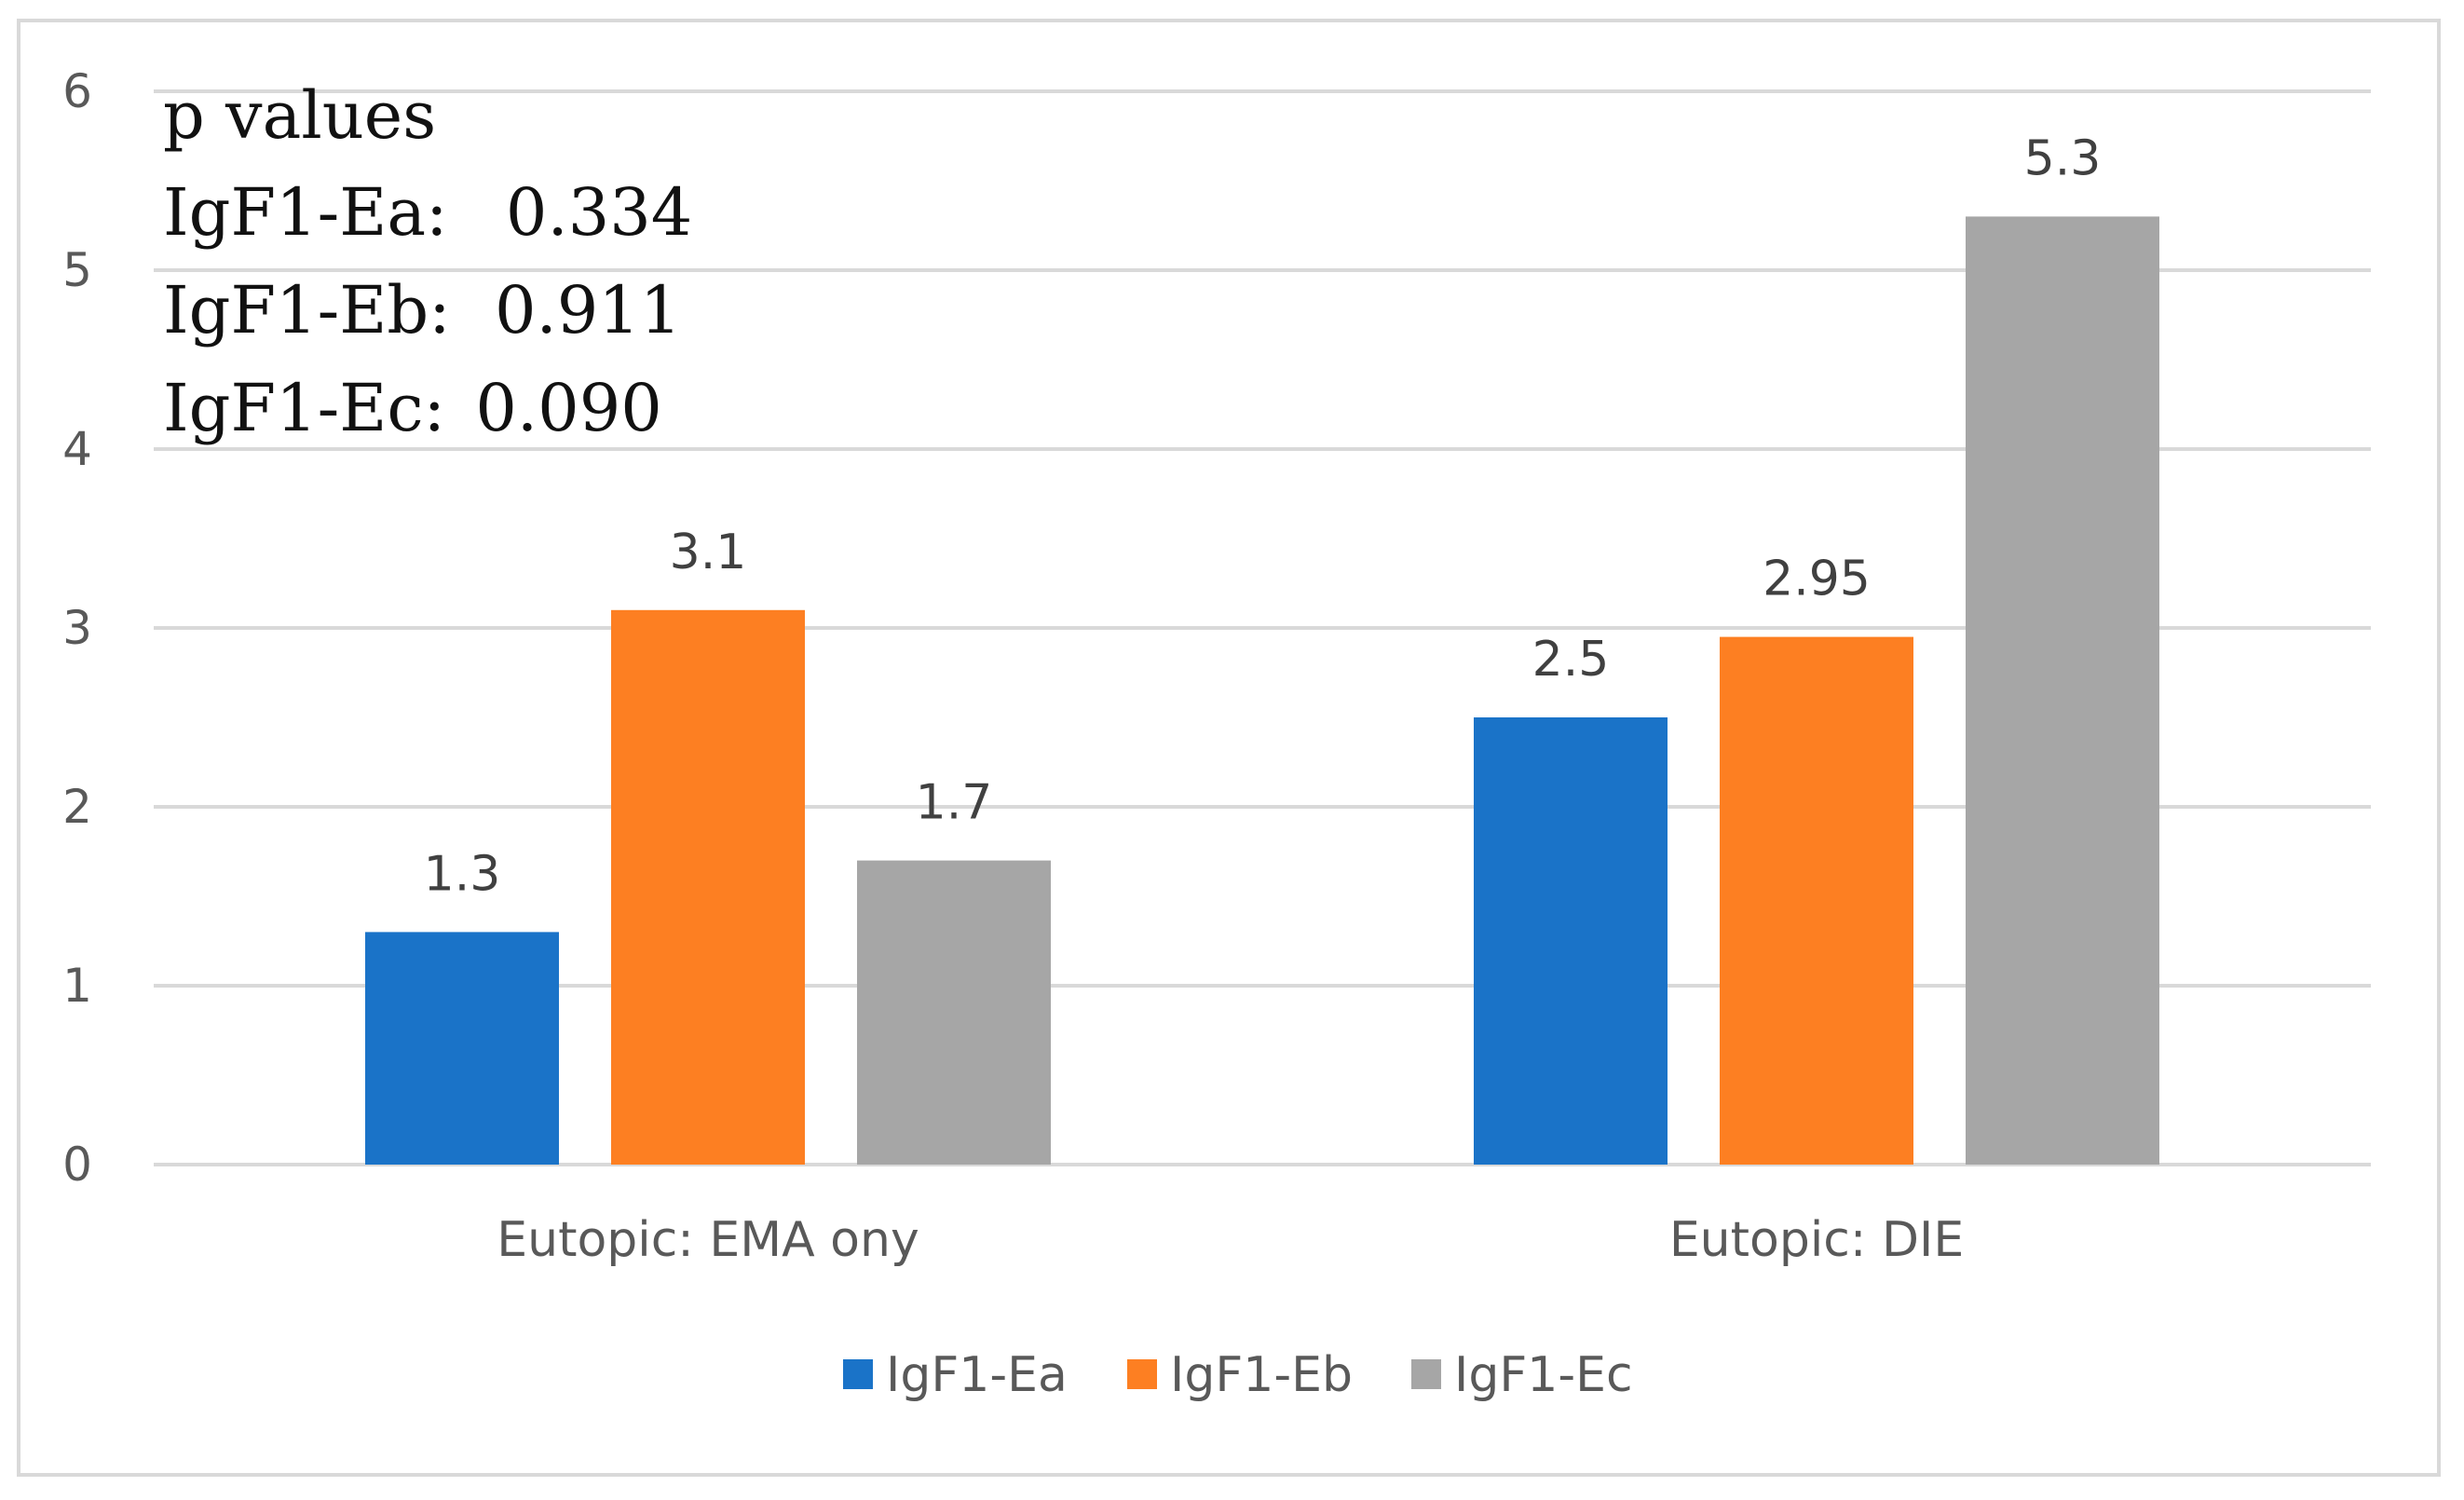 This screenshot has width=2464, height=1500. What do you see at coordinates (1230, 1240) in the screenshot?
I see `category-labels: Eutopic: EMA ony Eutopic: DIE` at bounding box center [1230, 1240].